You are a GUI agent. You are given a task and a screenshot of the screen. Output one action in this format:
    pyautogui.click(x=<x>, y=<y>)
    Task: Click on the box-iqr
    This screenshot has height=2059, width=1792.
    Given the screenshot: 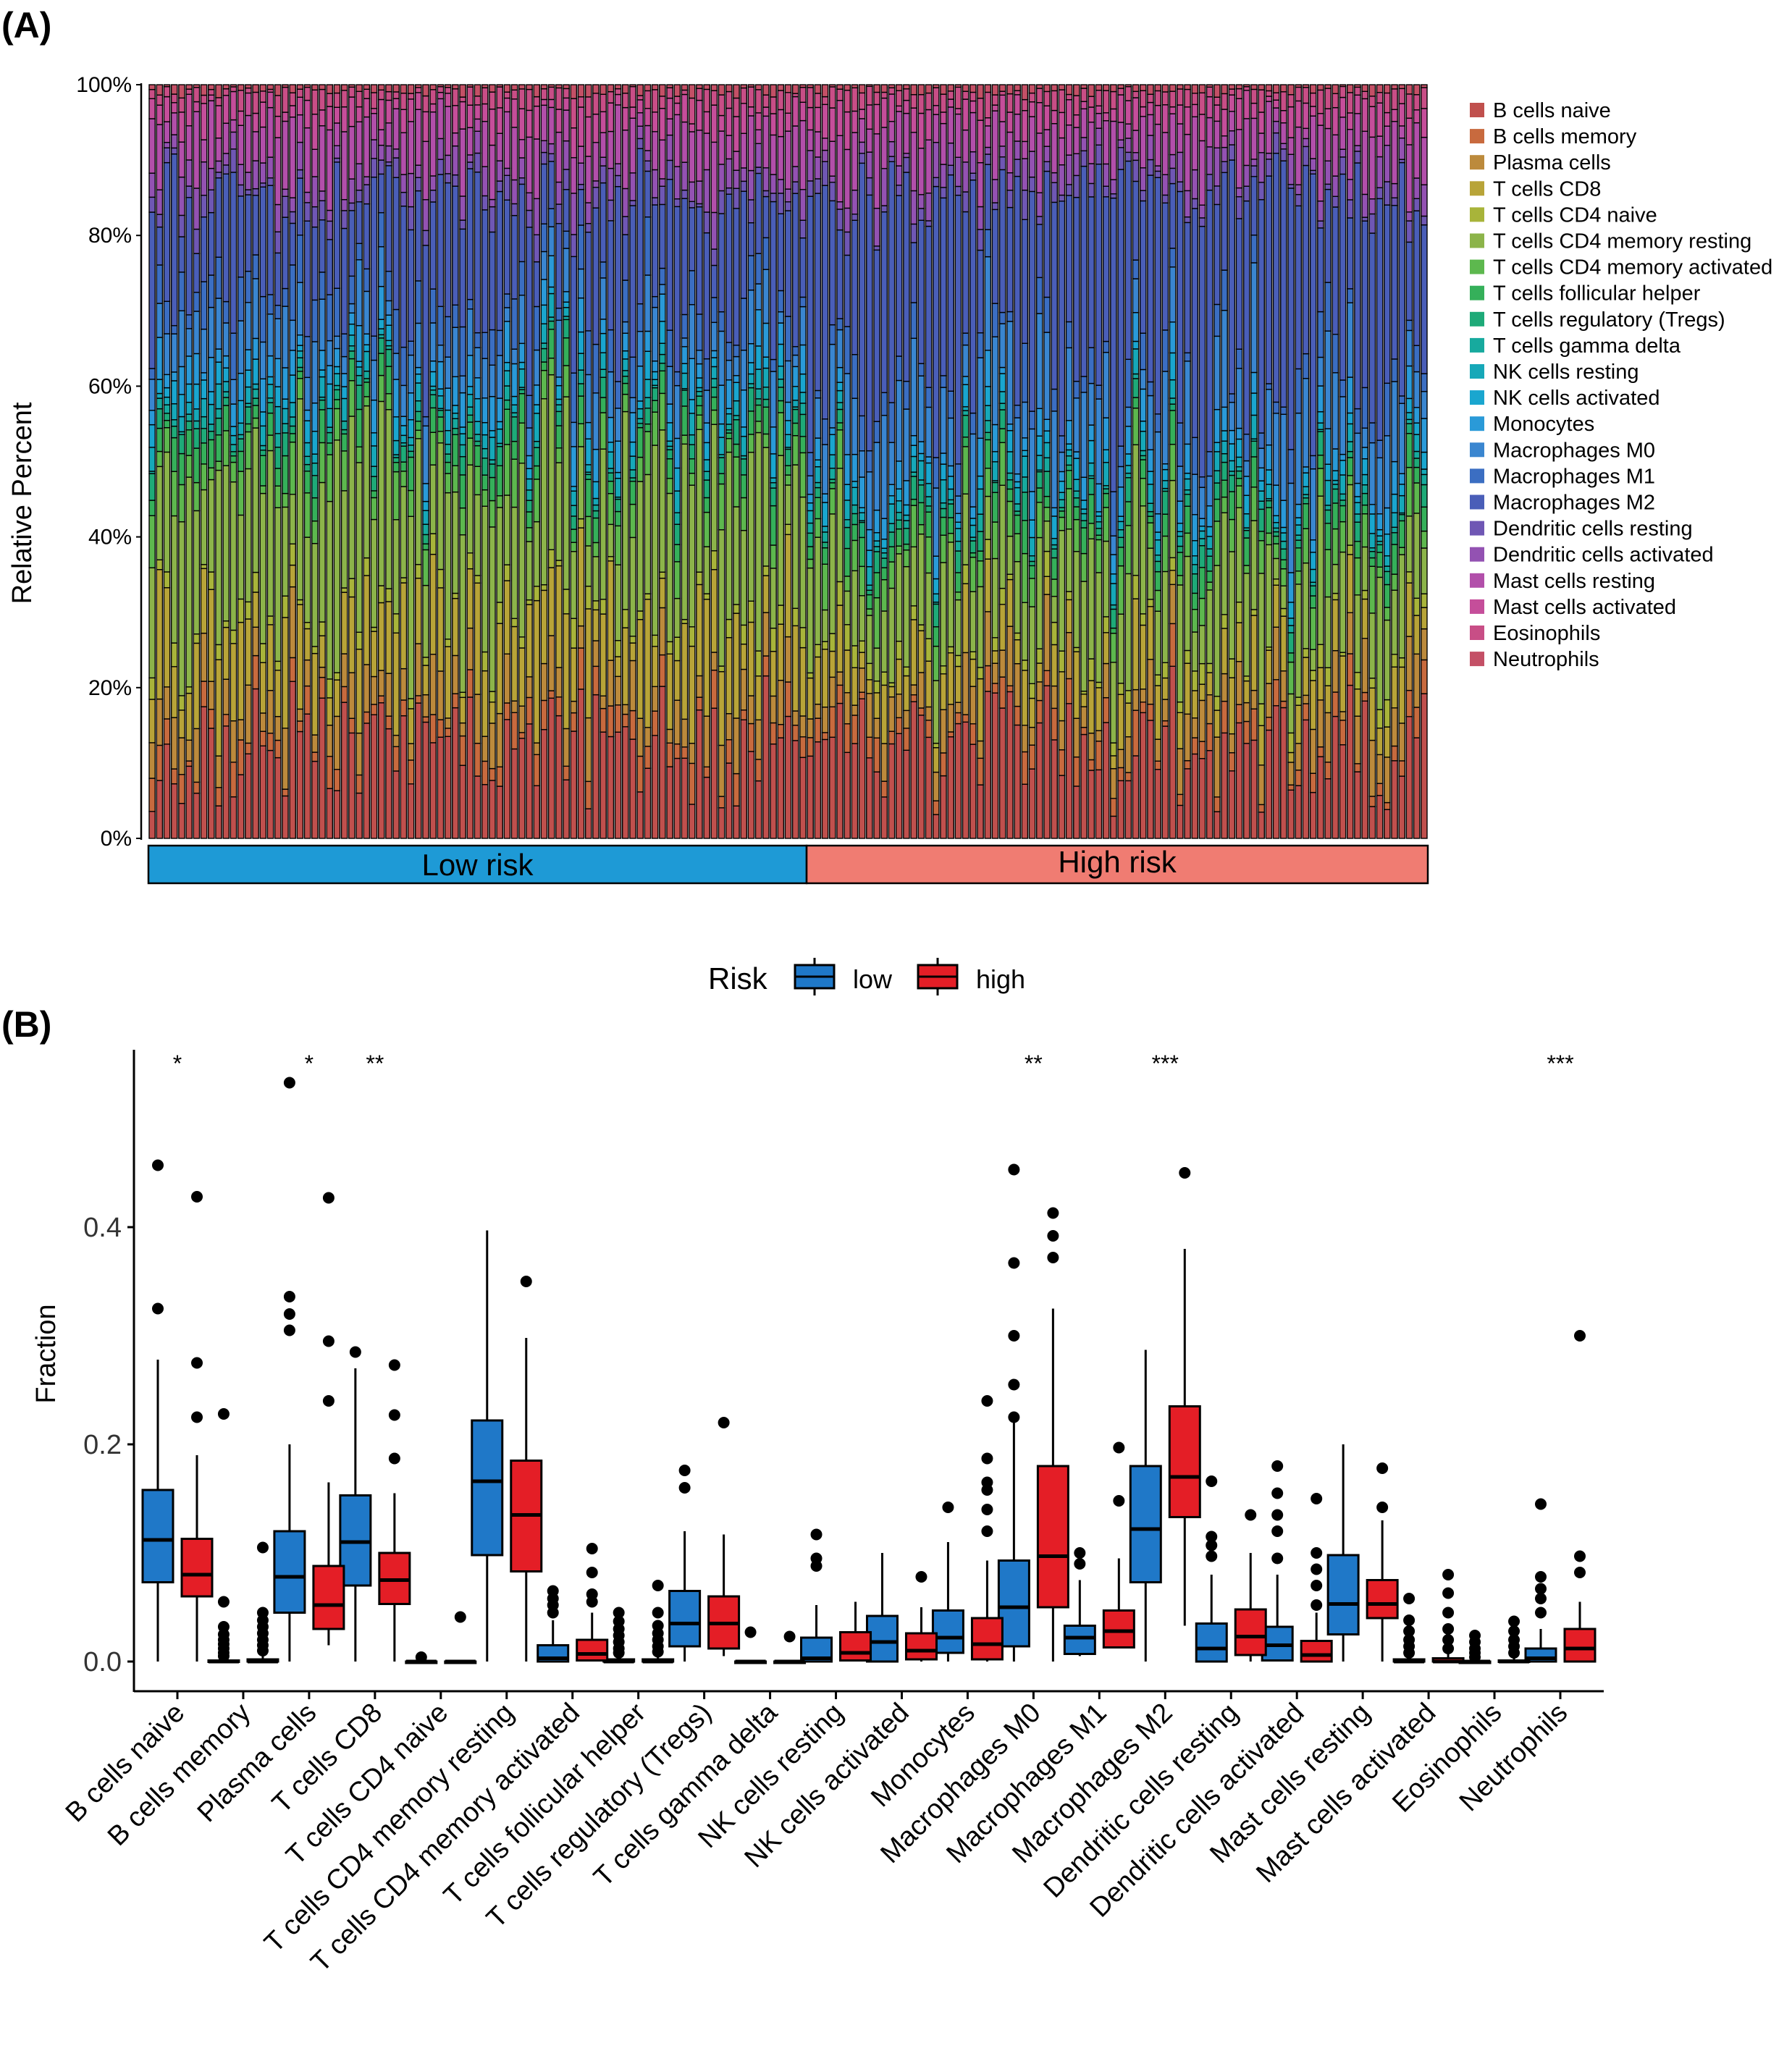 What is the action you would take?
    pyautogui.click(x=328, y=1597)
    